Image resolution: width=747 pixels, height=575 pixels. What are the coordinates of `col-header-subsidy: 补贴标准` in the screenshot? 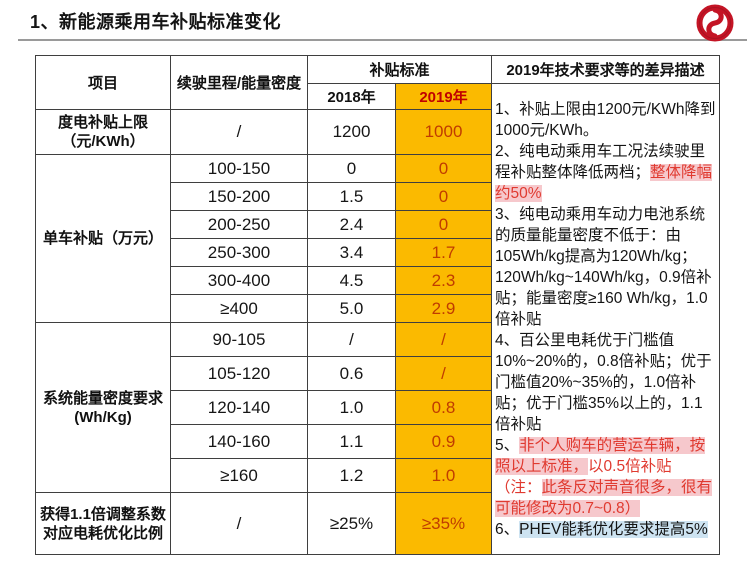 It's located at (399, 69).